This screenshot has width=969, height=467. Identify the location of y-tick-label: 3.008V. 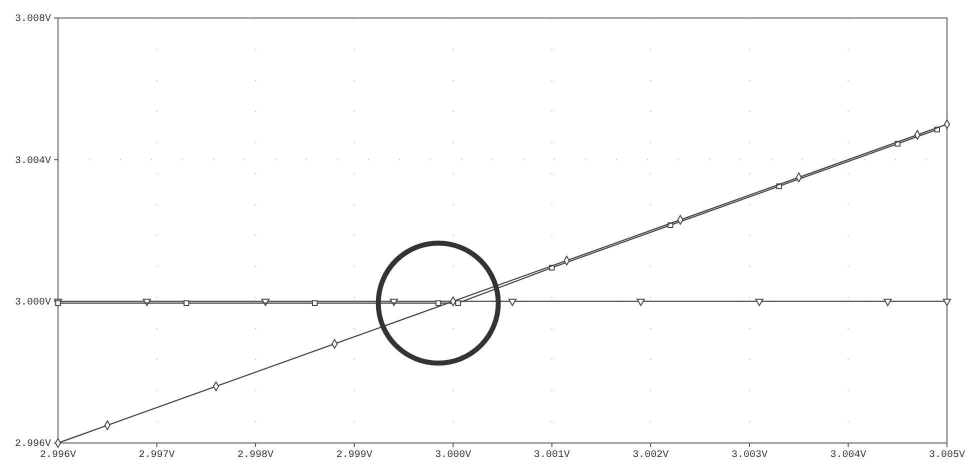
(32, 20).